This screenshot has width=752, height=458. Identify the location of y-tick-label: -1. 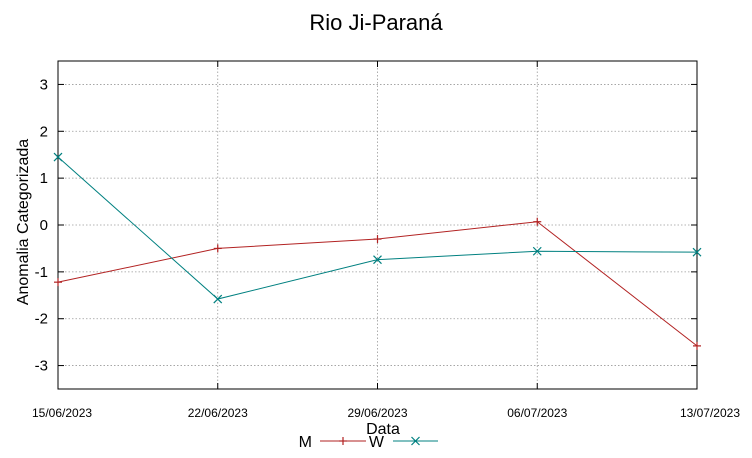
(41, 272).